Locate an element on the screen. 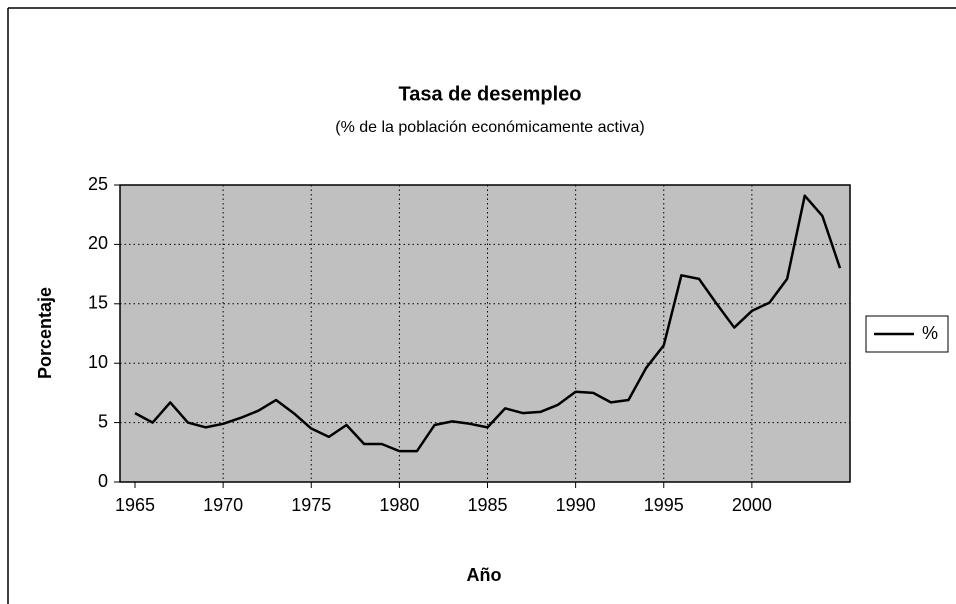 This screenshot has width=956, height=604. legend-label: % is located at coordinates (930, 333).